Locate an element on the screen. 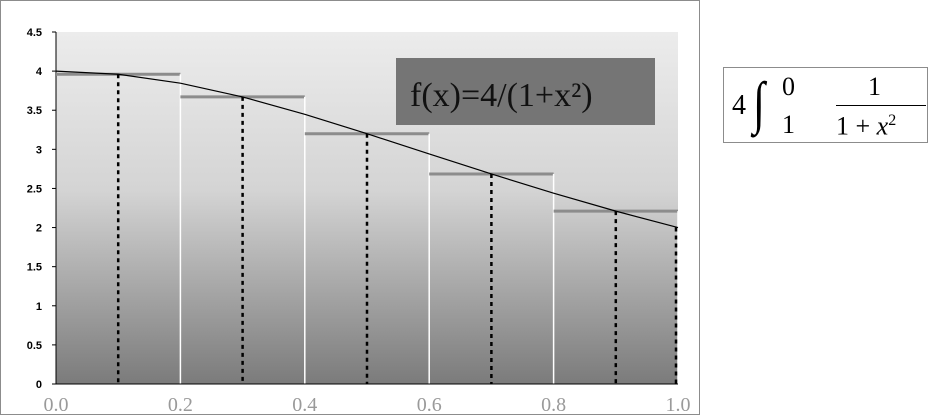 The image size is (931, 419). x-tick-label: 0.4 is located at coordinates (304, 404).